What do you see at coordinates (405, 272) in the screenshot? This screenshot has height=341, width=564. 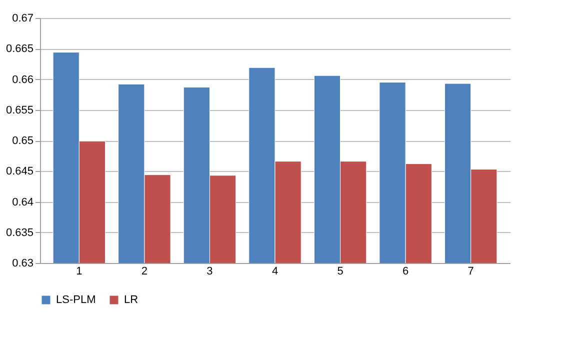 I see `x-tick-label: 6` at bounding box center [405, 272].